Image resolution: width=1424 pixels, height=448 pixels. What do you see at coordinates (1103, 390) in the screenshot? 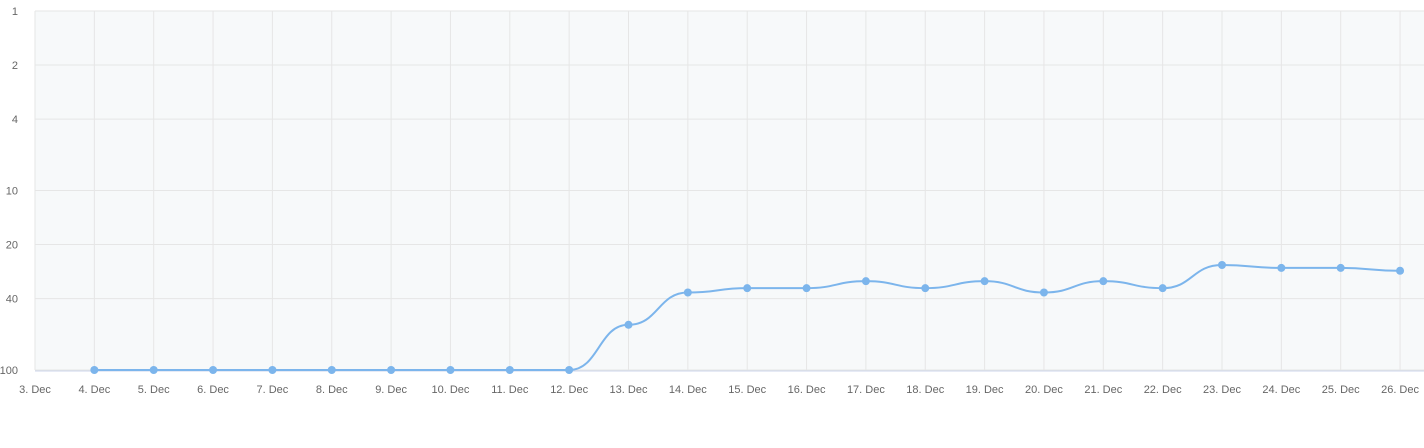
I see `x-tick-label: 21. Dec` at bounding box center [1103, 390].